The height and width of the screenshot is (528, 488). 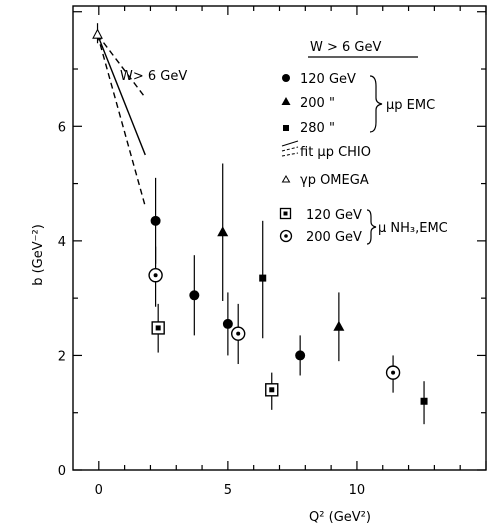 I want to click on fit-lines, so click(x=121, y=120).